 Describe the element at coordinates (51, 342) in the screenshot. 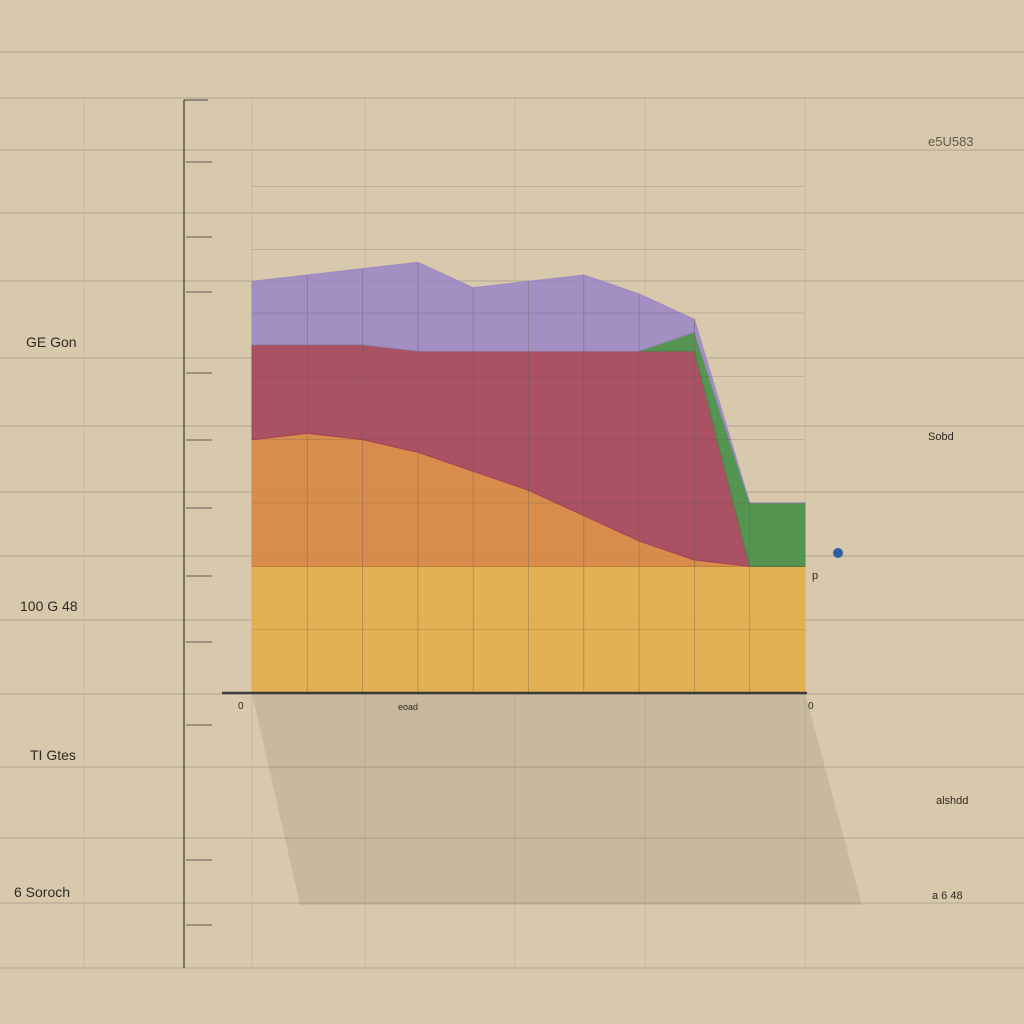

I see `left-label-1: GE Gon` at that location.